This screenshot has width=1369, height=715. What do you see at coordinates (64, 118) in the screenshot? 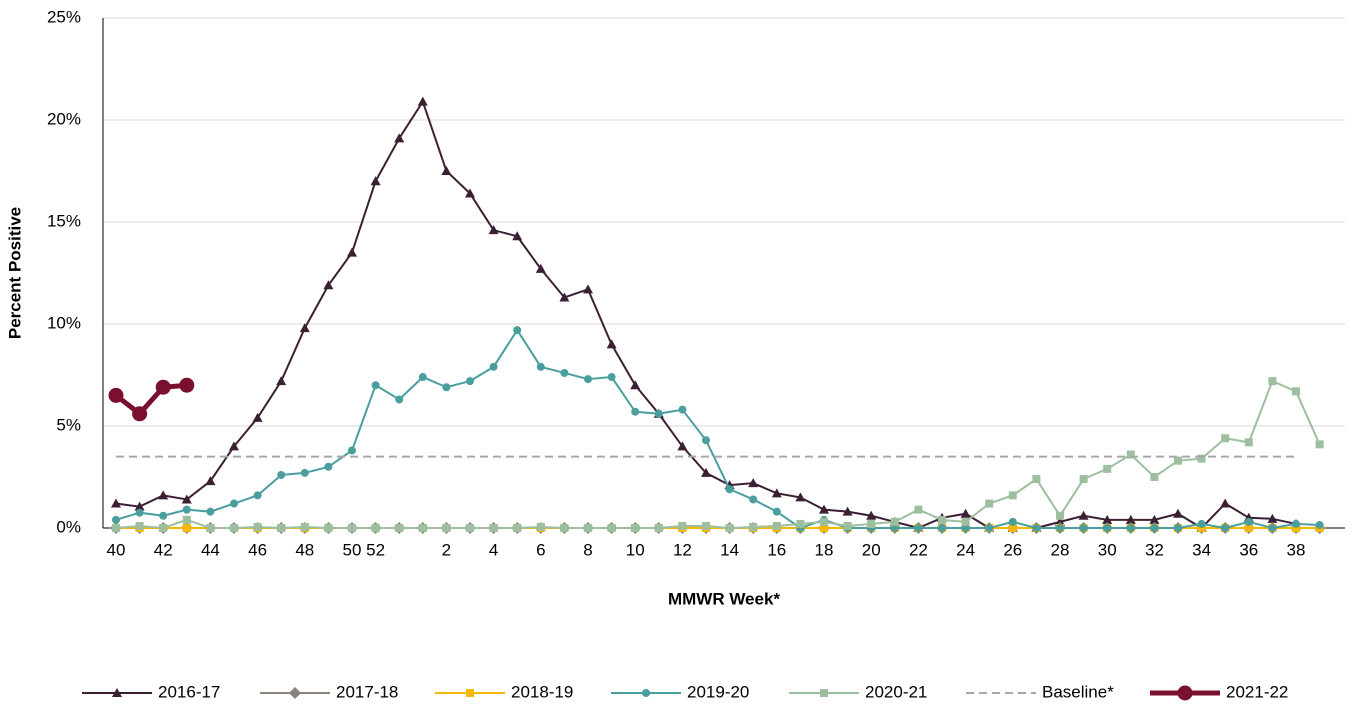
I see `y-tick-label: 20%` at bounding box center [64, 118].